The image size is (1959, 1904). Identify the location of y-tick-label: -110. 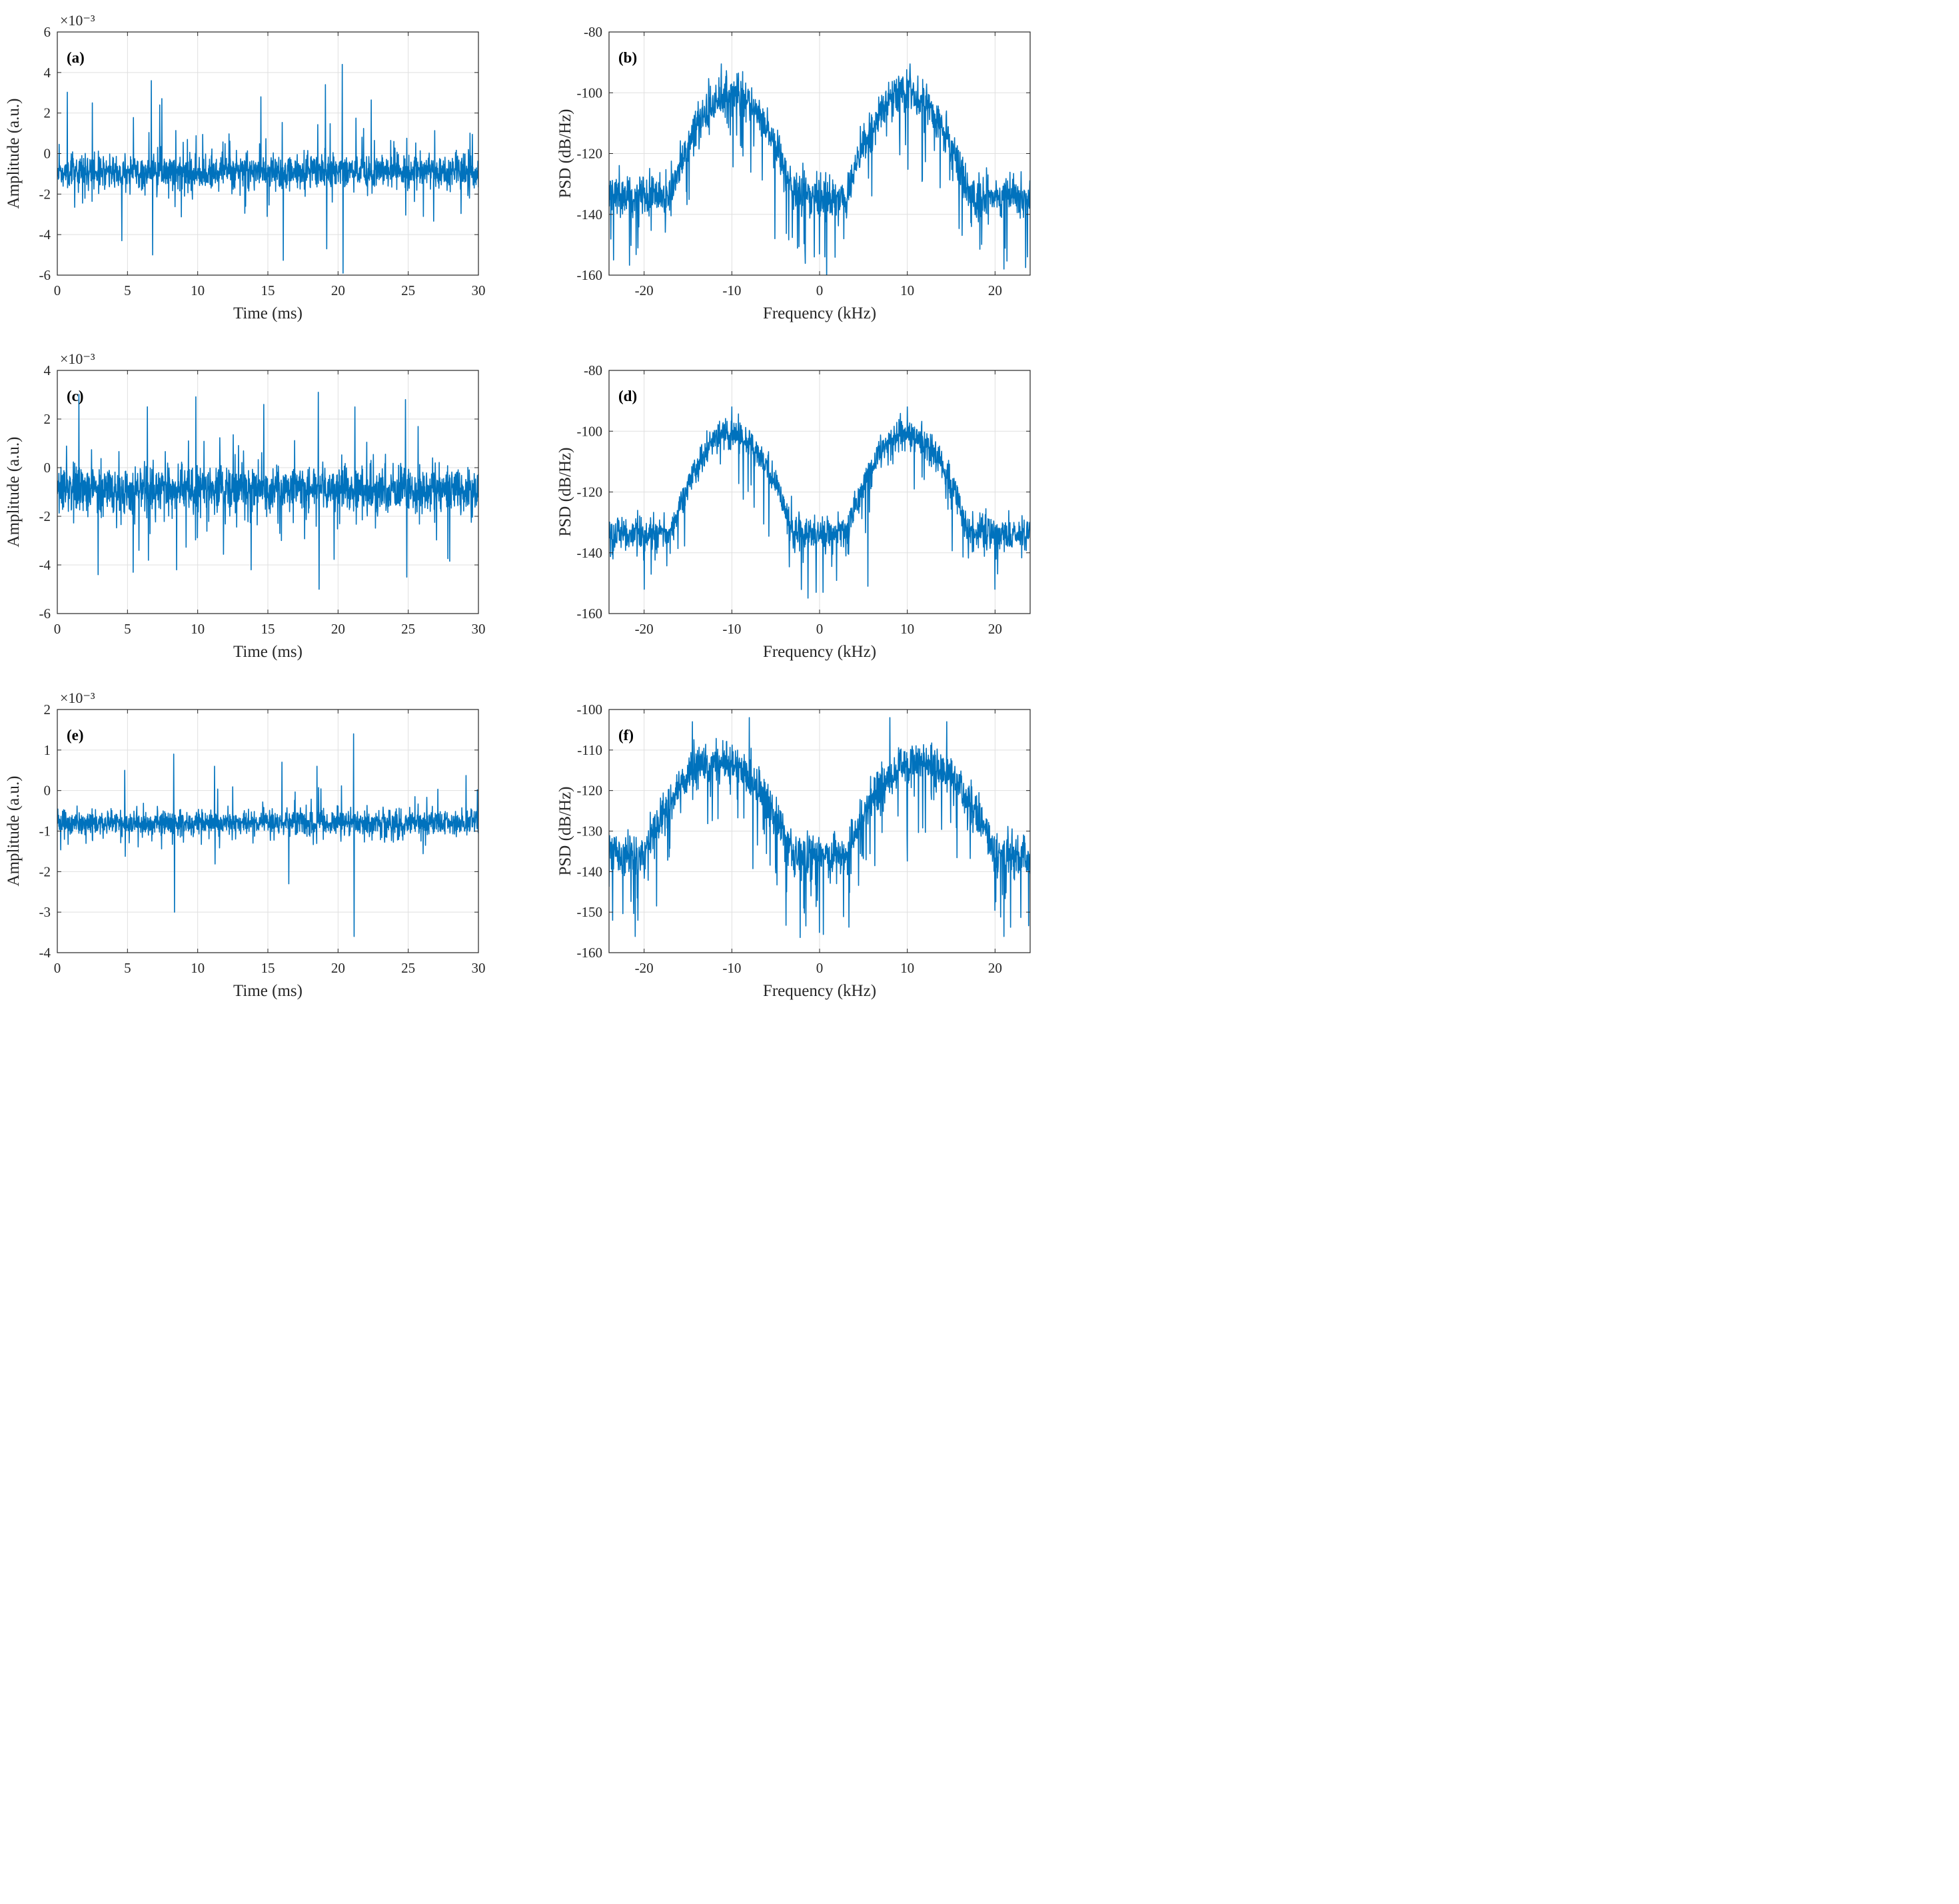
(589, 750).